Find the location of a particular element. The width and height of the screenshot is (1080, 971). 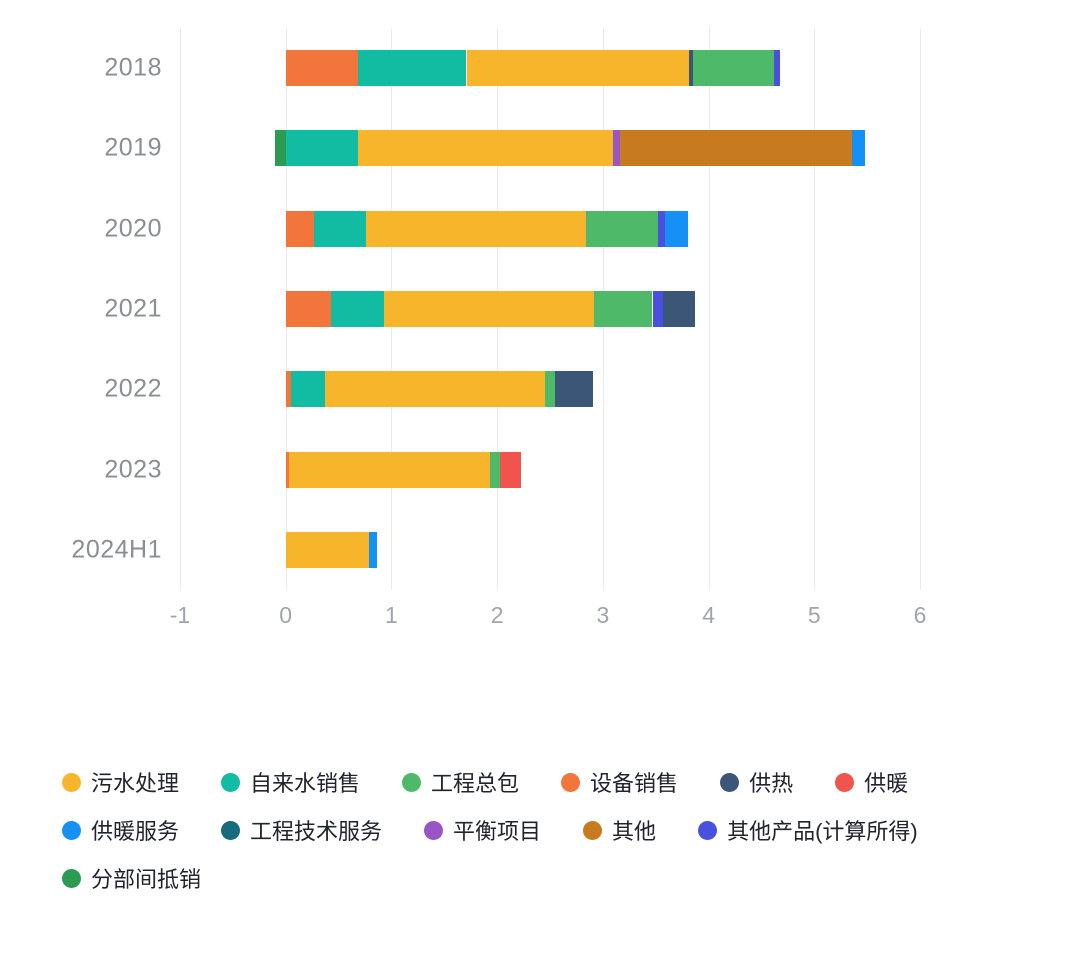

y-axis-category-label: 2018 is located at coordinates (133, 67).